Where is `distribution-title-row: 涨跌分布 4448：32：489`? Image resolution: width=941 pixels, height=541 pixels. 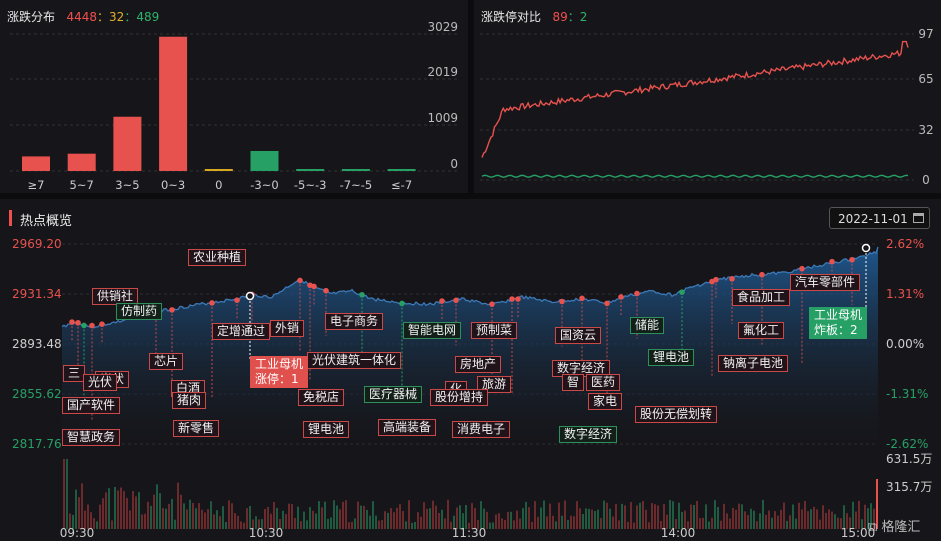 distribution-title-row: 涨跌分布 4448：32：489 is located at coordinates (83, 17).